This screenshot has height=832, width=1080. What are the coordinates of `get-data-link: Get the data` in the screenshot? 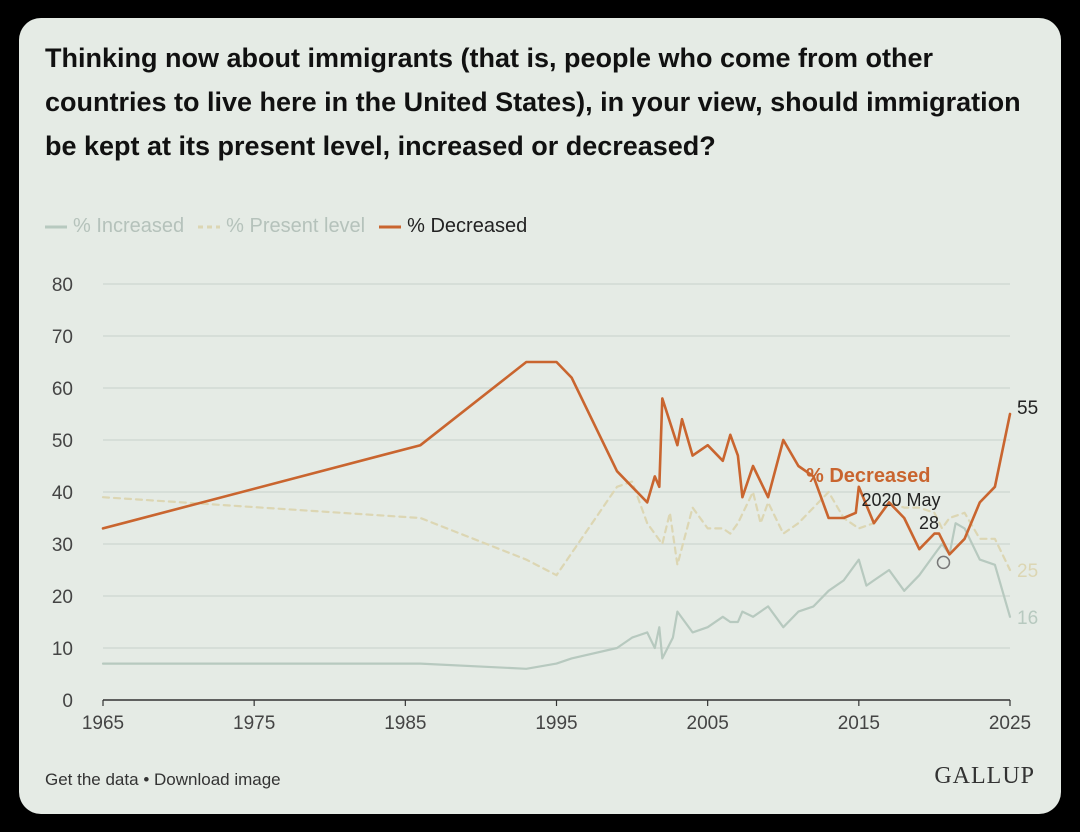 It's located at (92, 779).